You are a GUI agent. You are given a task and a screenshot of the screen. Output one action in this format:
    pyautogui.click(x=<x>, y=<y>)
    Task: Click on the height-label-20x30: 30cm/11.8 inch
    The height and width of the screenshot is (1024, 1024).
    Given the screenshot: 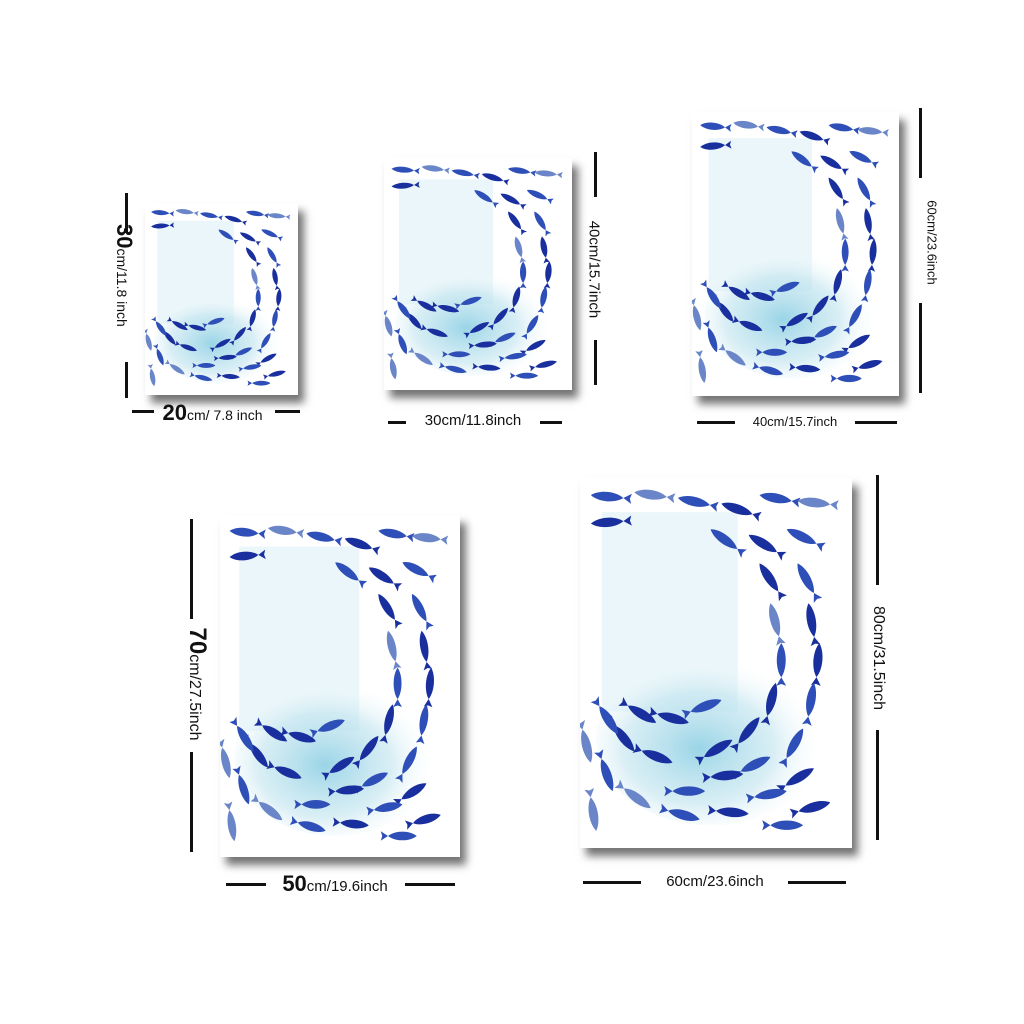 What is the action you would take?
    pyautogui.click(x=124, y=299)
    